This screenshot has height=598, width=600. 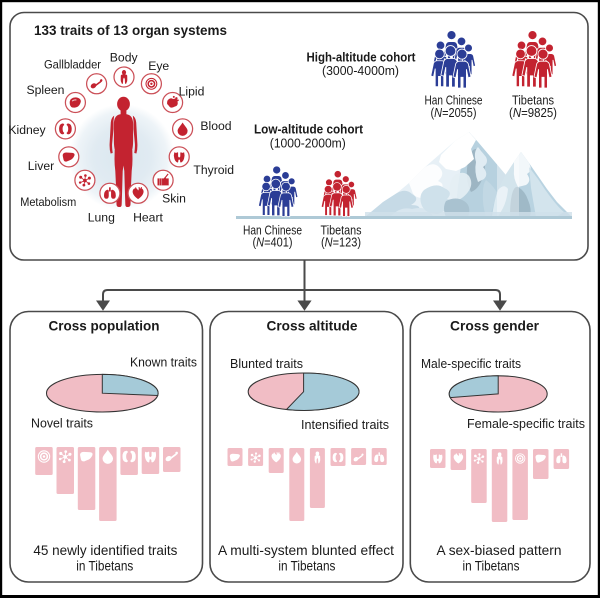 I want to click on svg-text: High-altitude cohort, so click(x=362, y=56).